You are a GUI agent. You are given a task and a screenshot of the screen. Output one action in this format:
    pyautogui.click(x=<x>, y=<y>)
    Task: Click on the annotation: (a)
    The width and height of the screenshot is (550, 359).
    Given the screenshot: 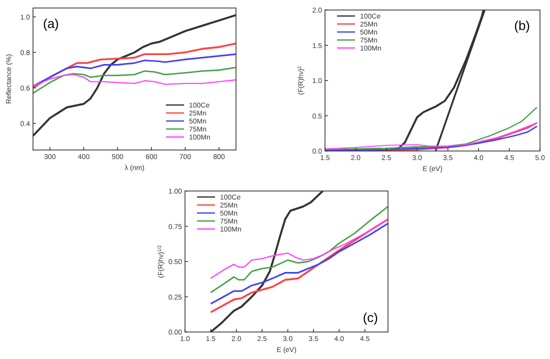 What is the action you would take?
    pyautogui.click(x=51, y=23)
    